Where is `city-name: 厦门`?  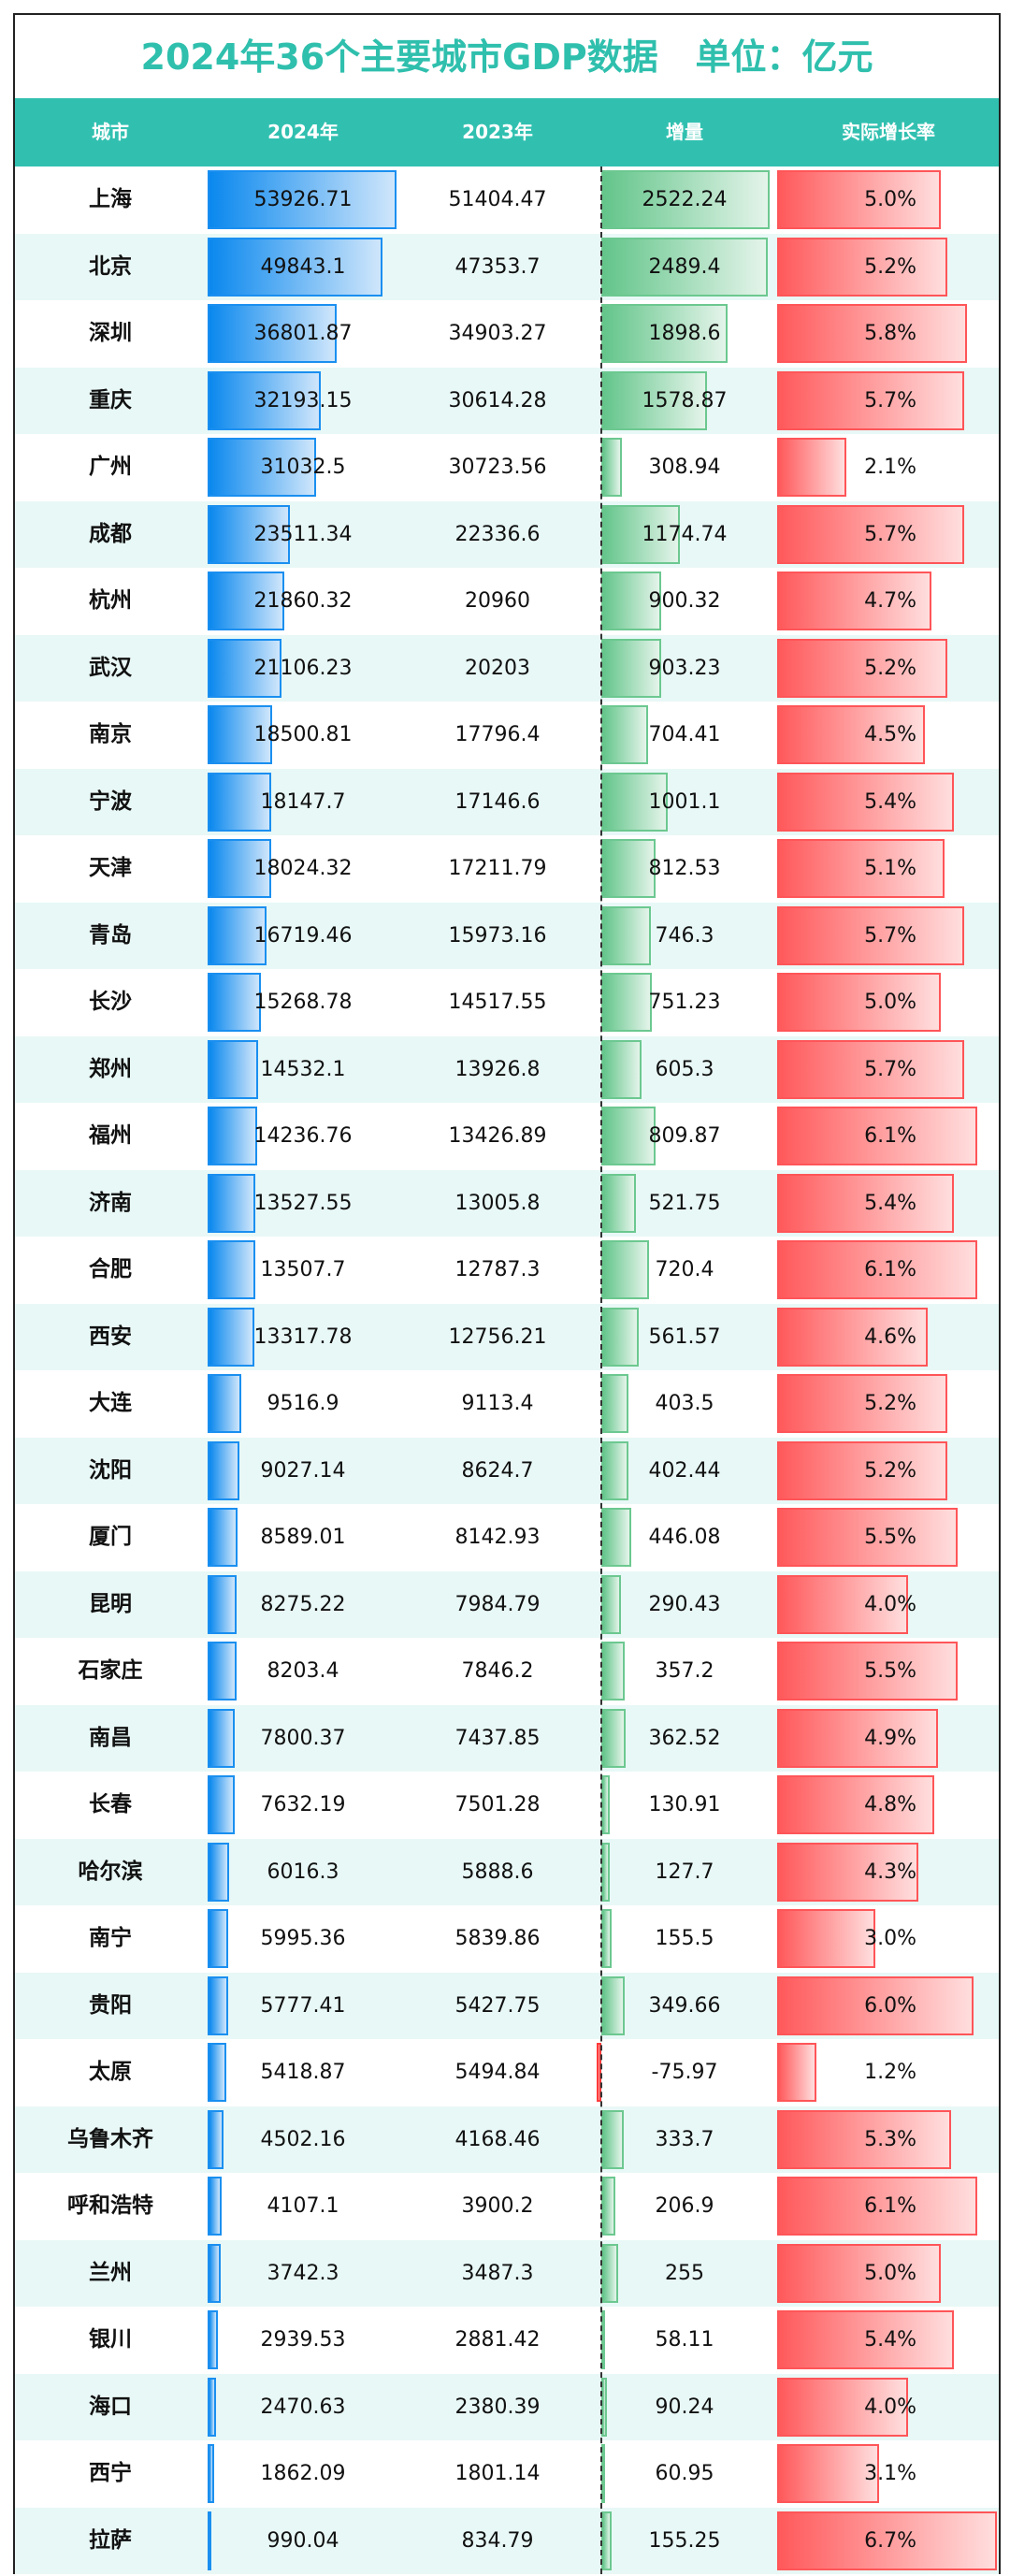
city-name: 厦门 is located at coordinates (110, 1537).